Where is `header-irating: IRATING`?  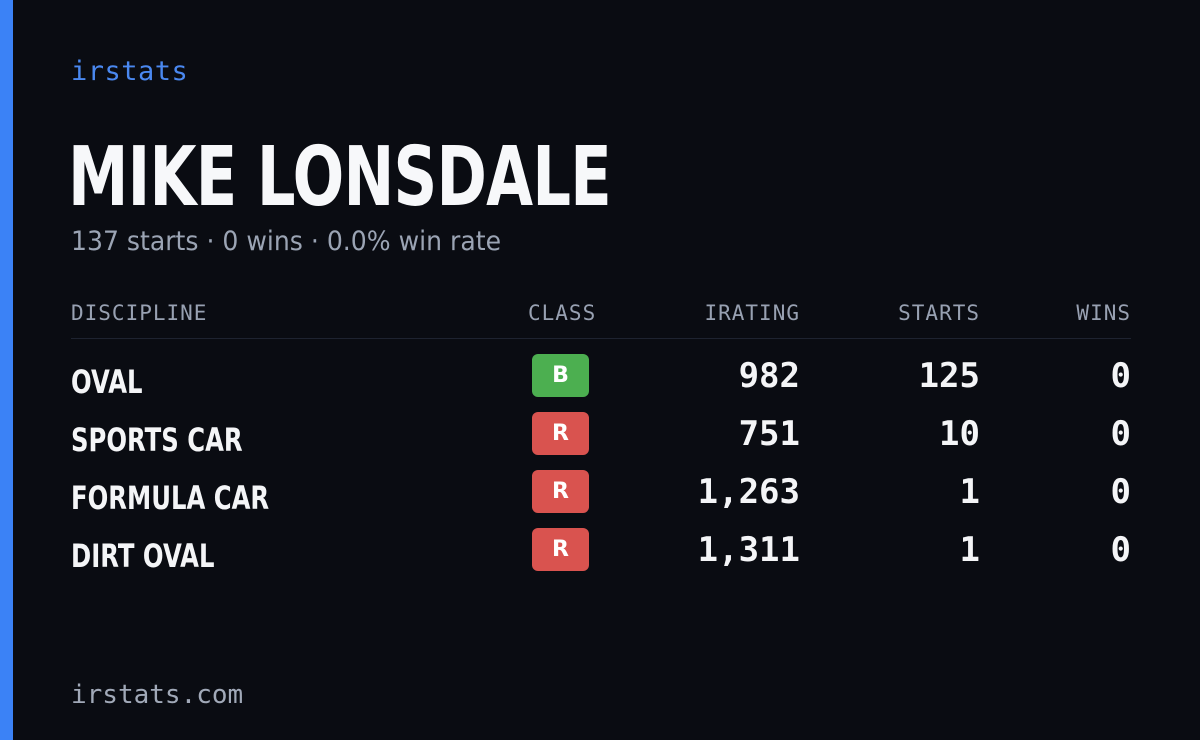
header-irating: IRATING is located at coordinates (752, 313).